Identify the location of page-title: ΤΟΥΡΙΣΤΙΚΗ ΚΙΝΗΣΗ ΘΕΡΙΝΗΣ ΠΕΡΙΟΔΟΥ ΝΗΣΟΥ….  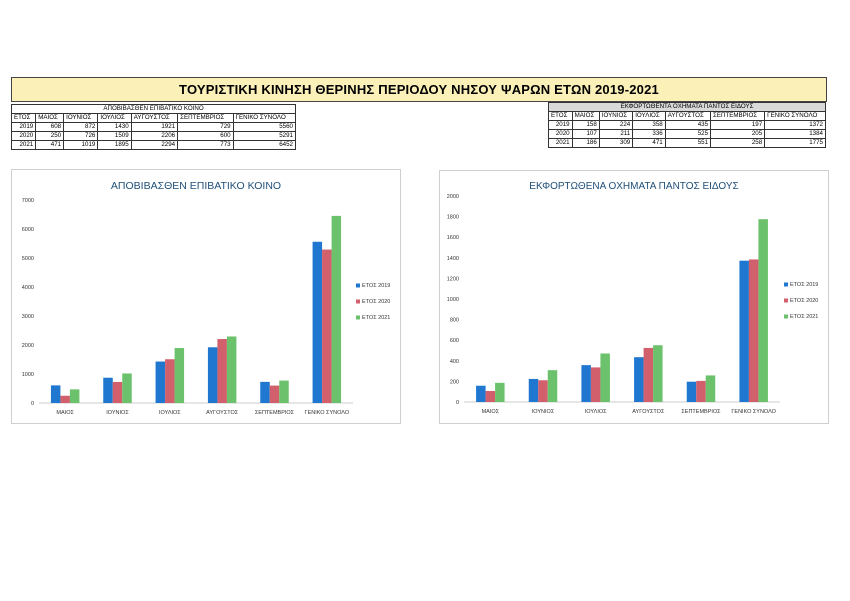
(419, 89).